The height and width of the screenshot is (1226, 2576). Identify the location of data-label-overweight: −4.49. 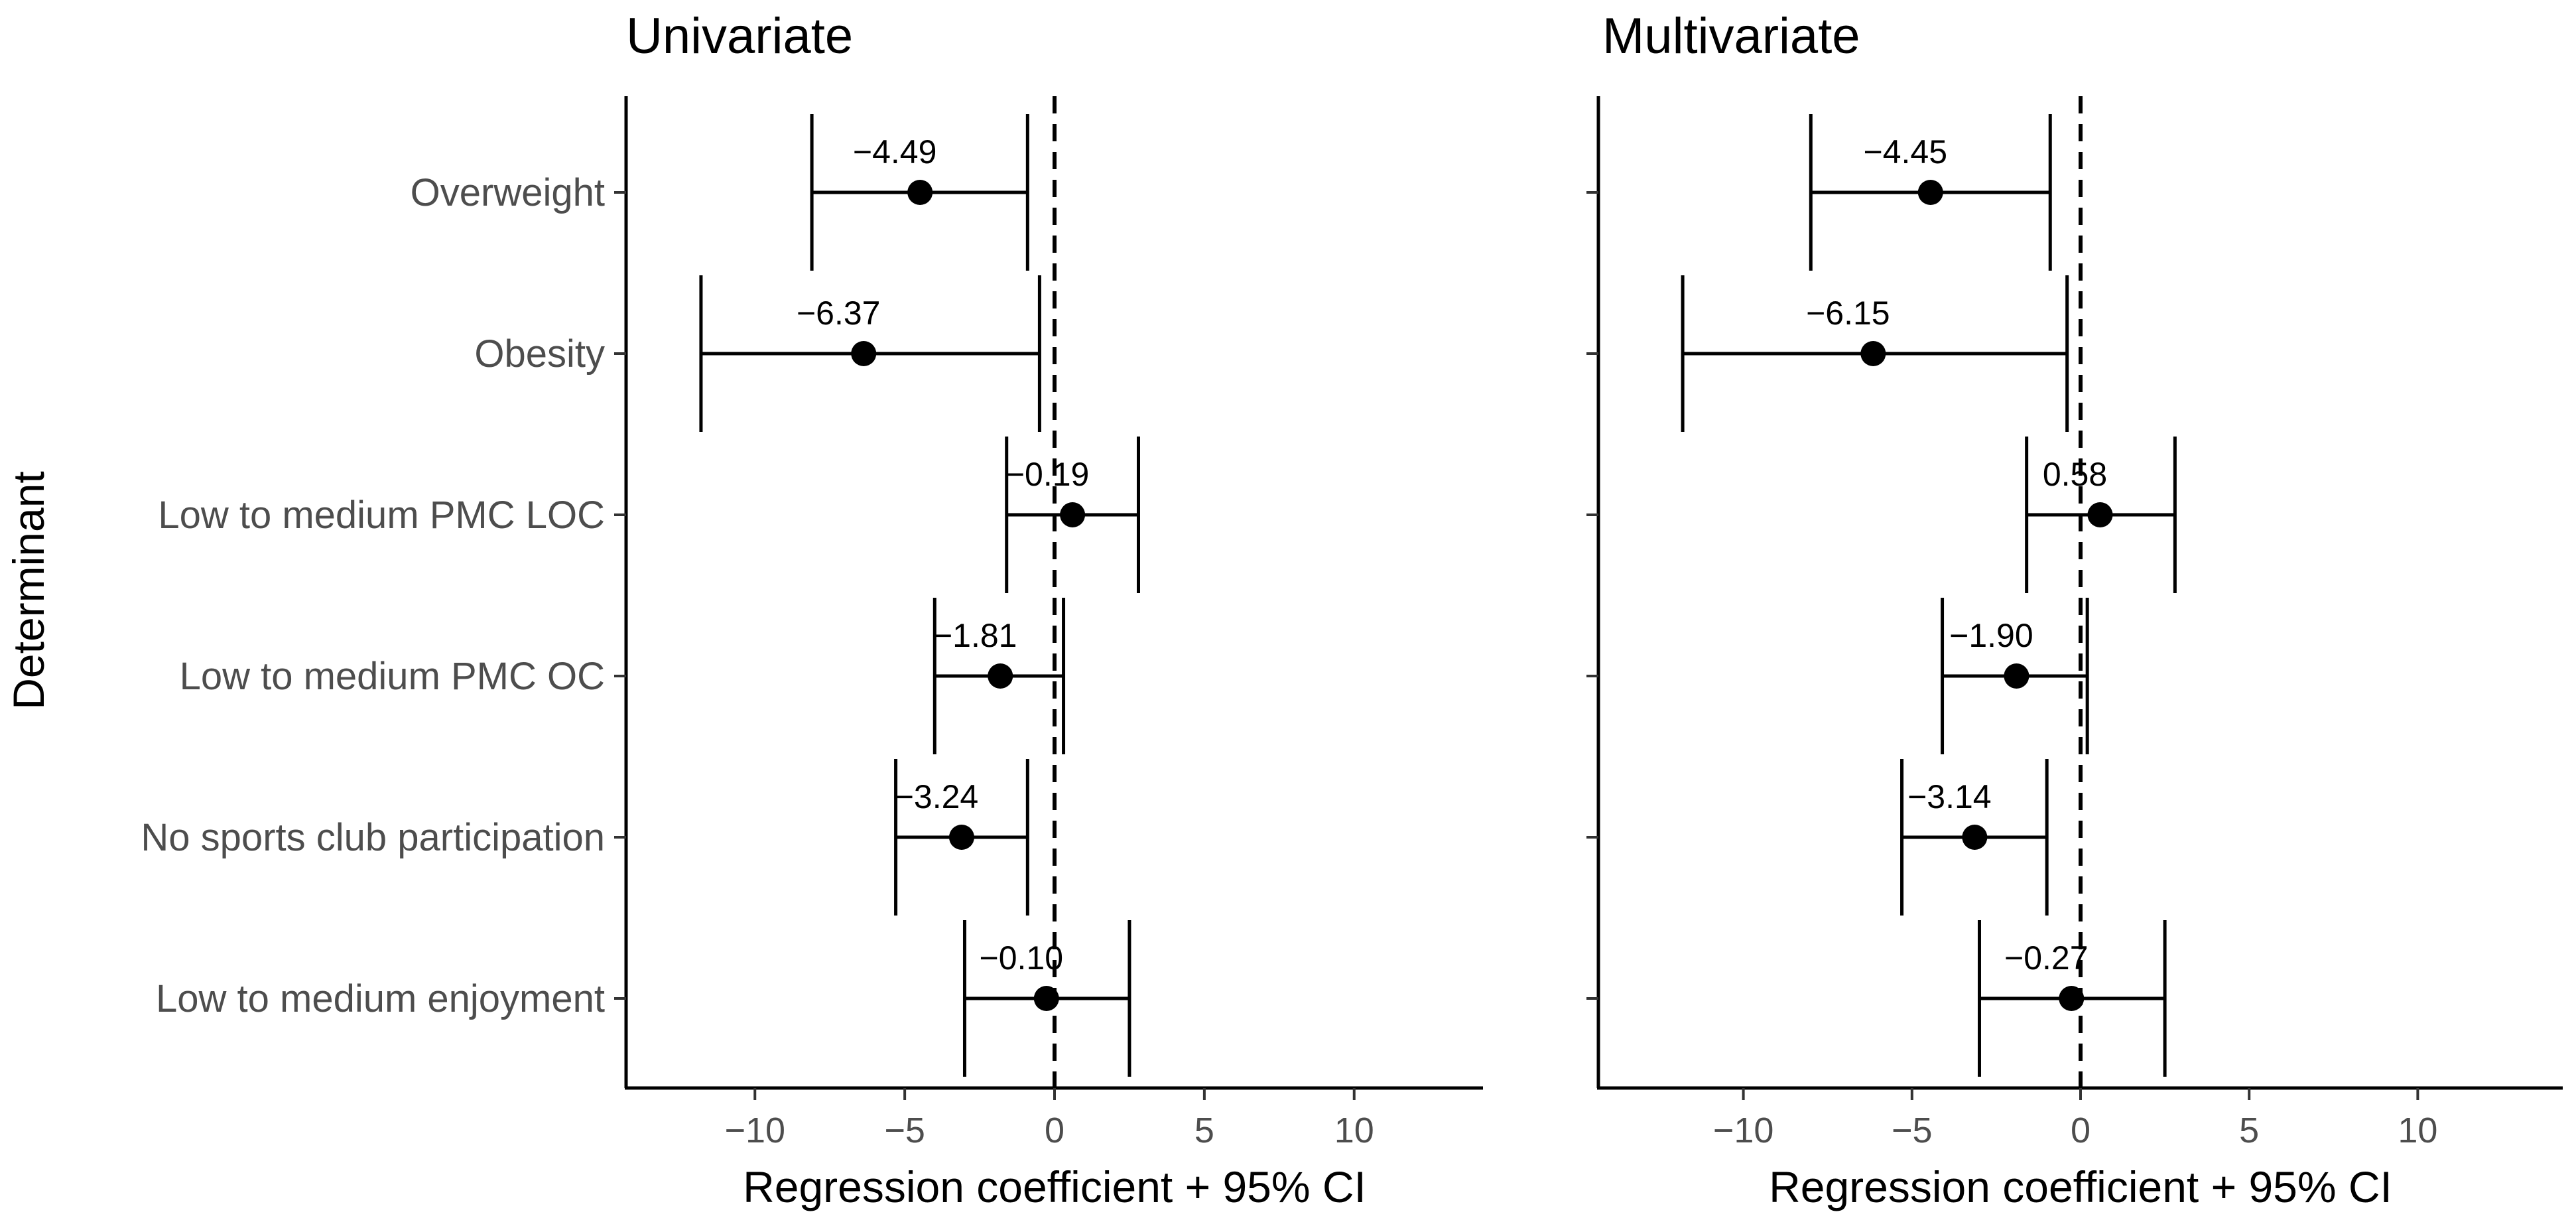
(895, 151).